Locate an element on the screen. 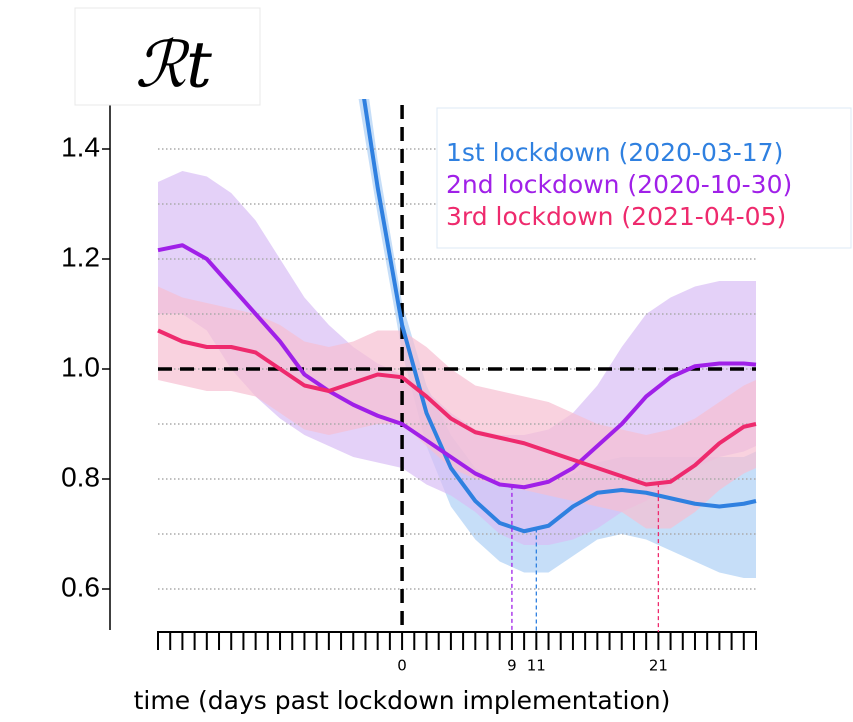  legend-entry: 2nd lockdown (2020-10-30) is located at coordinates (619, 184).